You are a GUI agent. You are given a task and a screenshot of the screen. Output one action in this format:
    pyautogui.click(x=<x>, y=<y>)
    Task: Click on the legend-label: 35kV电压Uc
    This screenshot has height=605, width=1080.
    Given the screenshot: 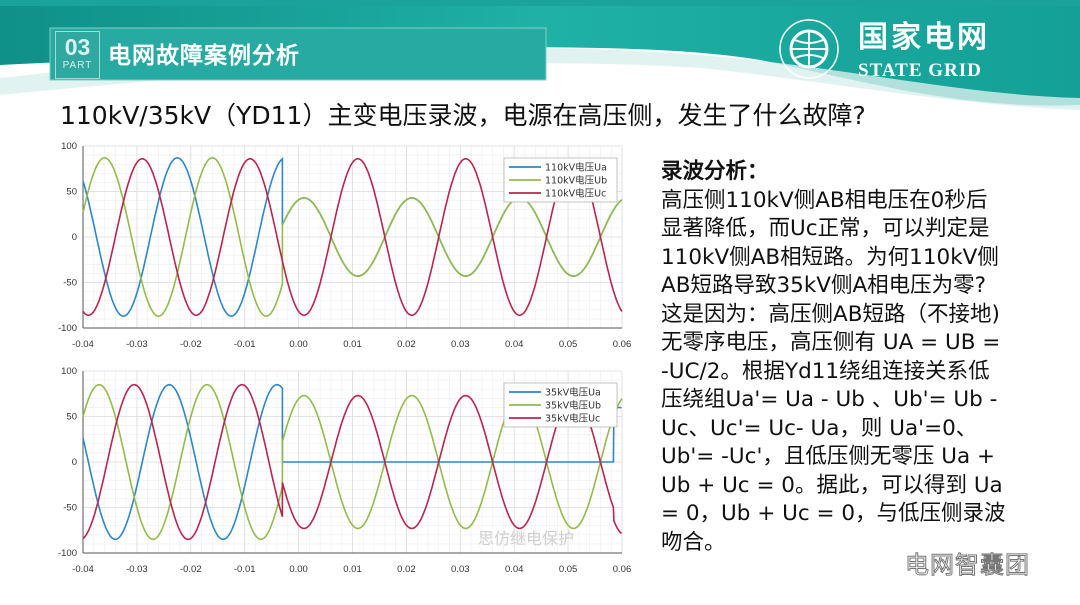 What is the action you would take?
    pyautogui.click(x=572, y=419)
    